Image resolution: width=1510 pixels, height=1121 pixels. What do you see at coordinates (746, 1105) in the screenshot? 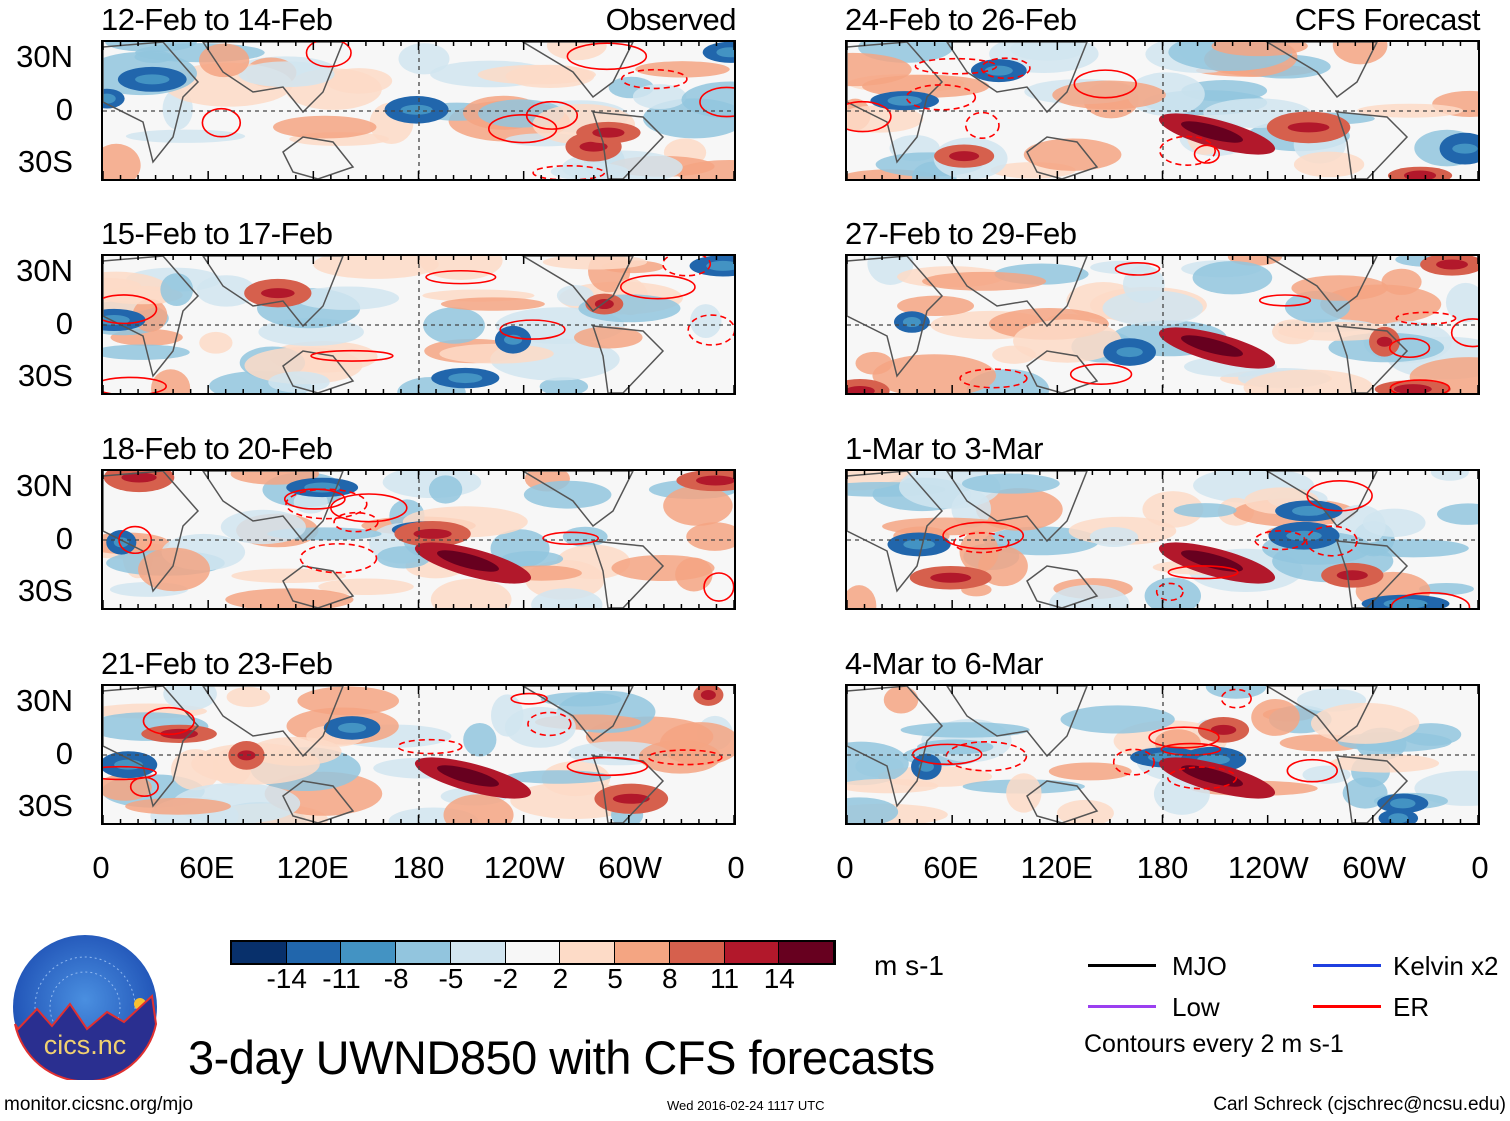
I see `footer-timestamp: Wed 2016-02-24 1117 UTC` at bounding box center [746, 1105].